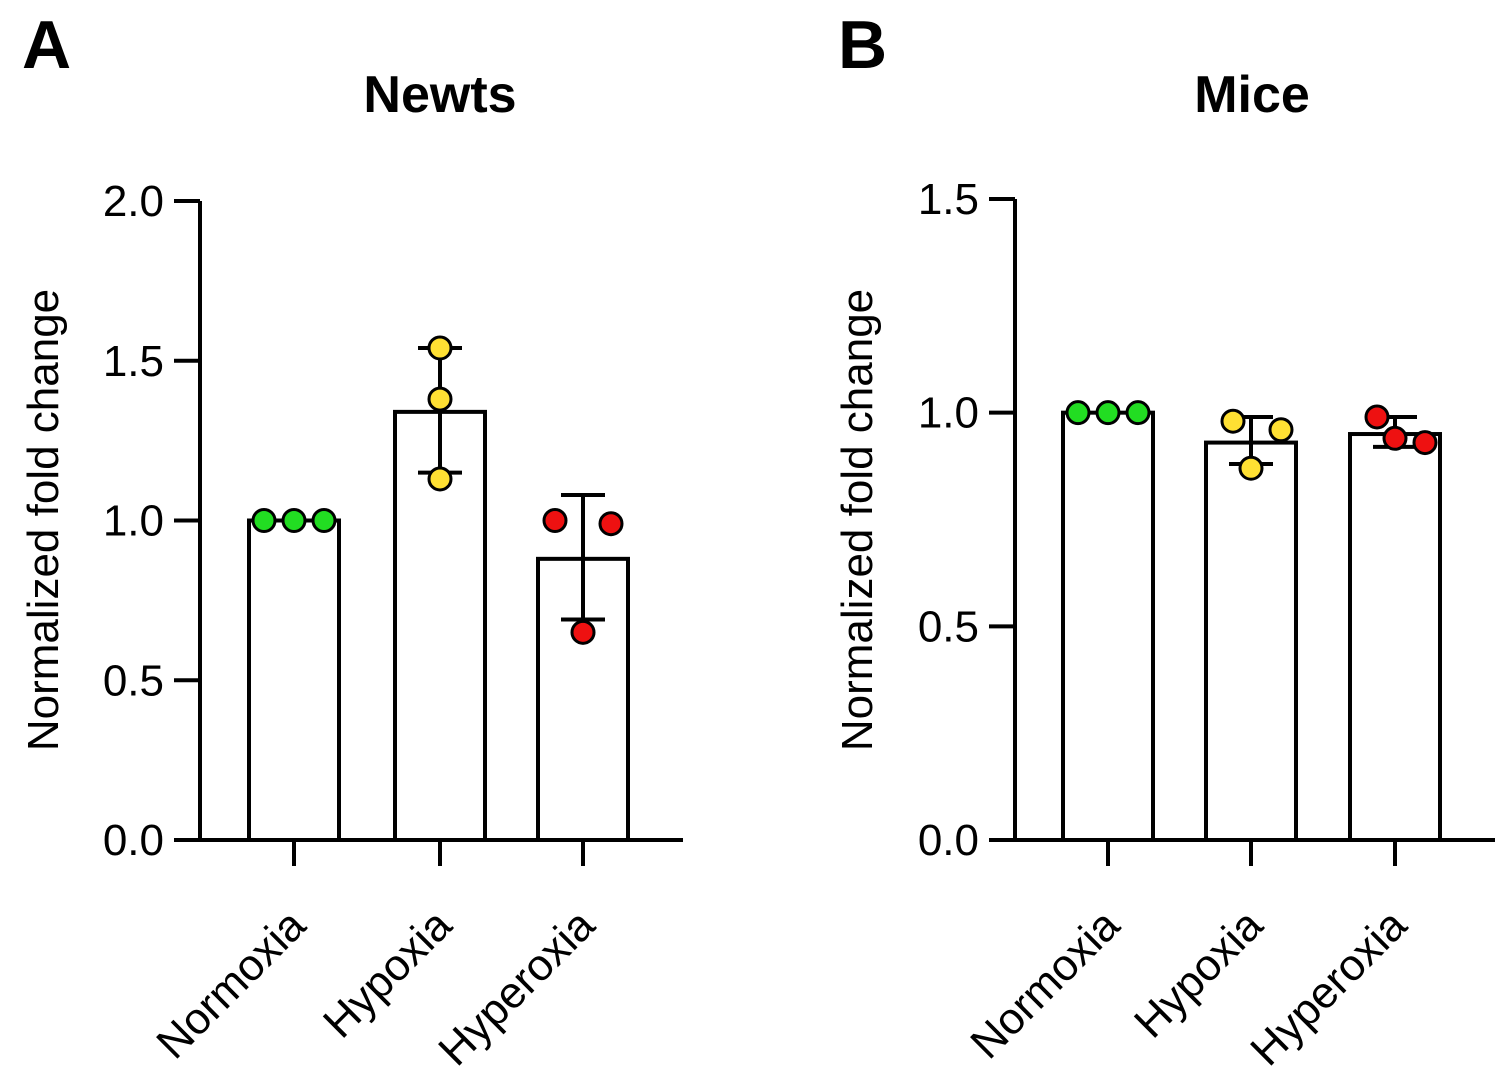  Describe the element at coordinates (133, 521) in the screenshot. I see `panel-a-y-tick-label: 1.0` at that location.